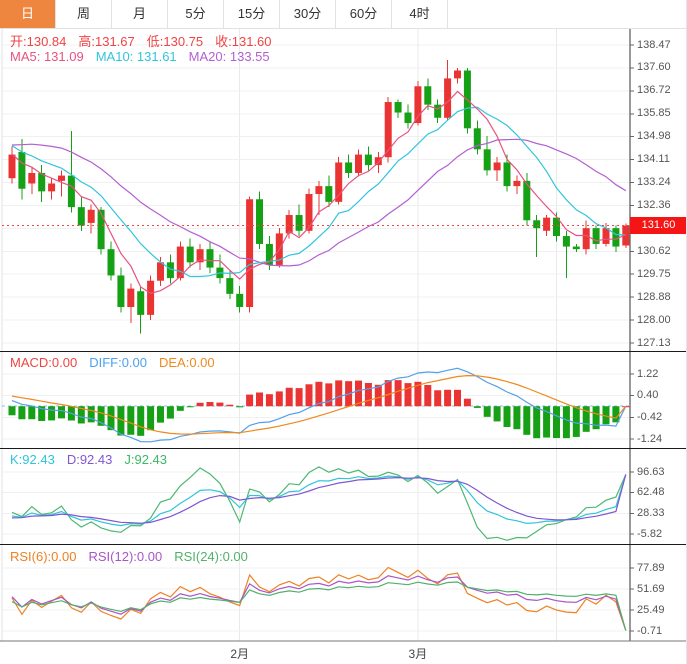  I want to click on tab-15分: 15分, so click(252, 14).